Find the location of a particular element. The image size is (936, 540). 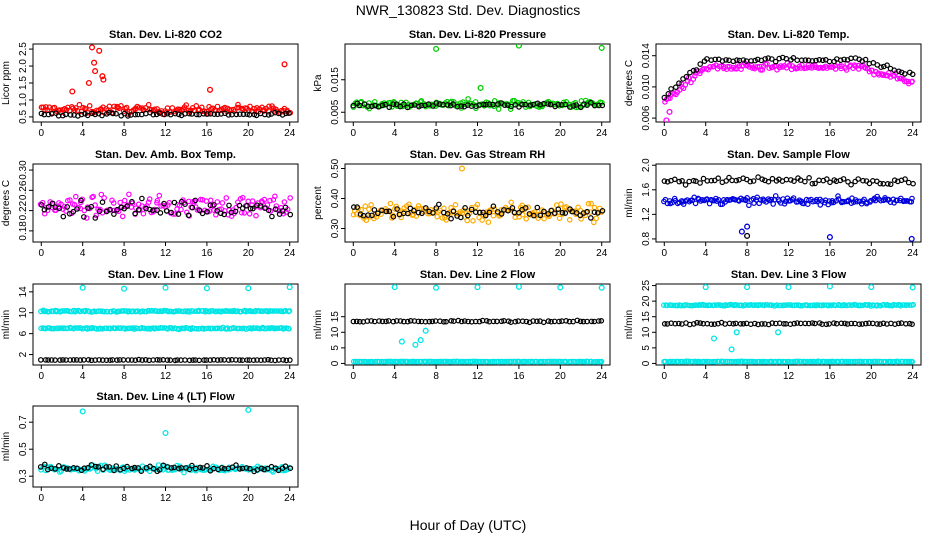

x-tick-label: 4 is located at coordinates (706, 376).